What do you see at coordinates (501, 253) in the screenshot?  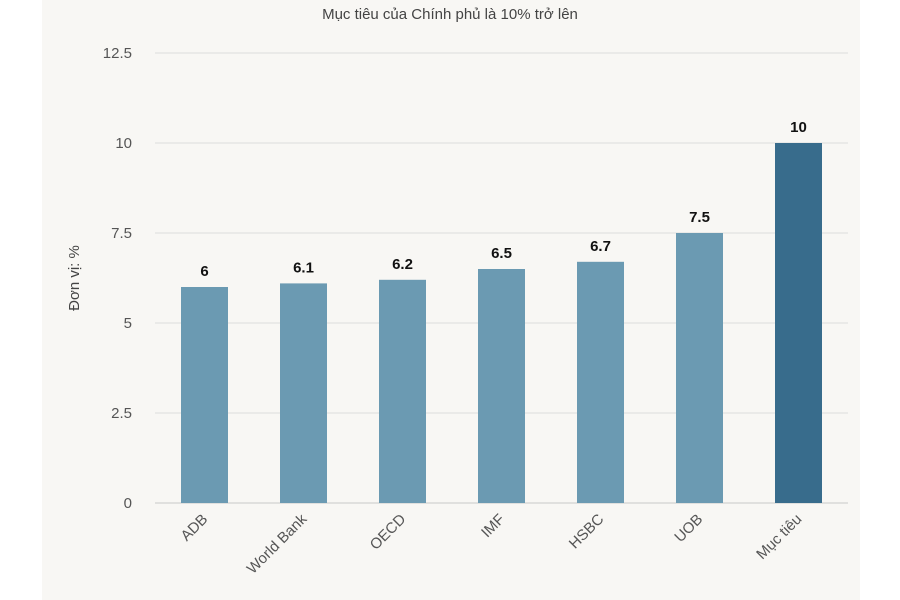 I see `data-label: 6.5` at bounding box center [501, 253].